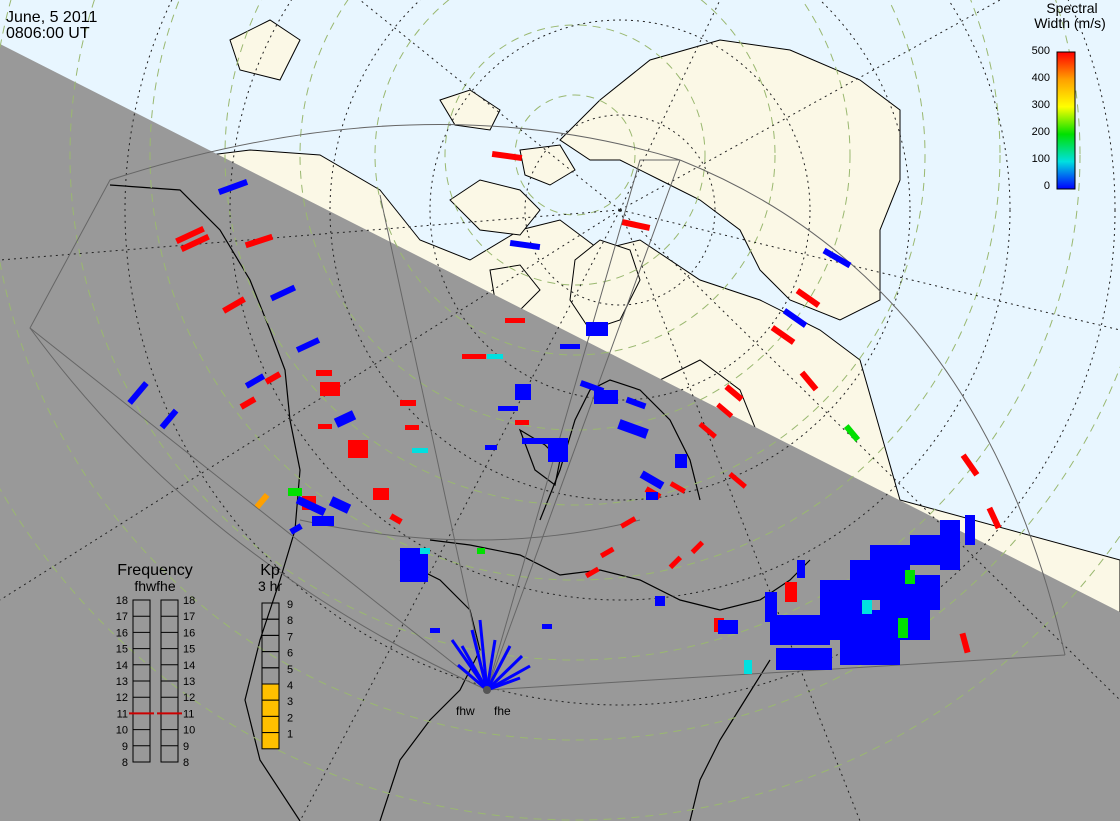 Image resolution: width=1120 pixels, height=821 pixels. I want to click on kp-level: 8, so click(290, 621).